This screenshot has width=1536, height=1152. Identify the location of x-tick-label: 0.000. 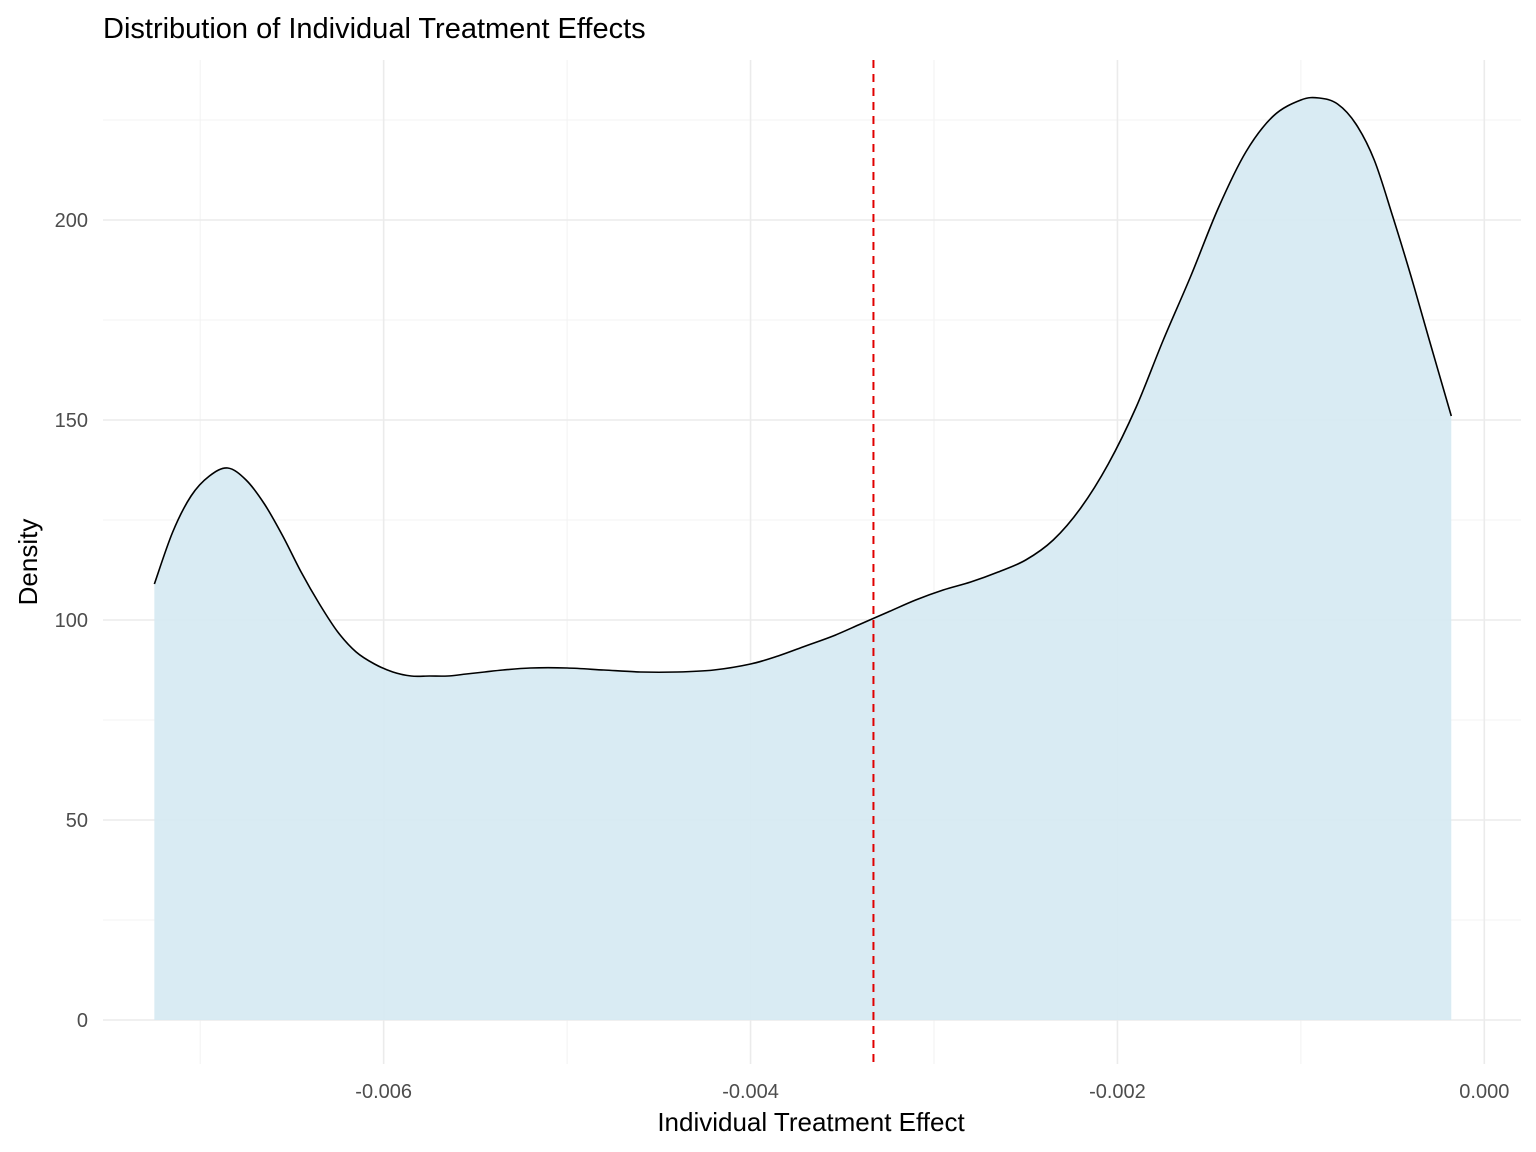
(1484, 1092).